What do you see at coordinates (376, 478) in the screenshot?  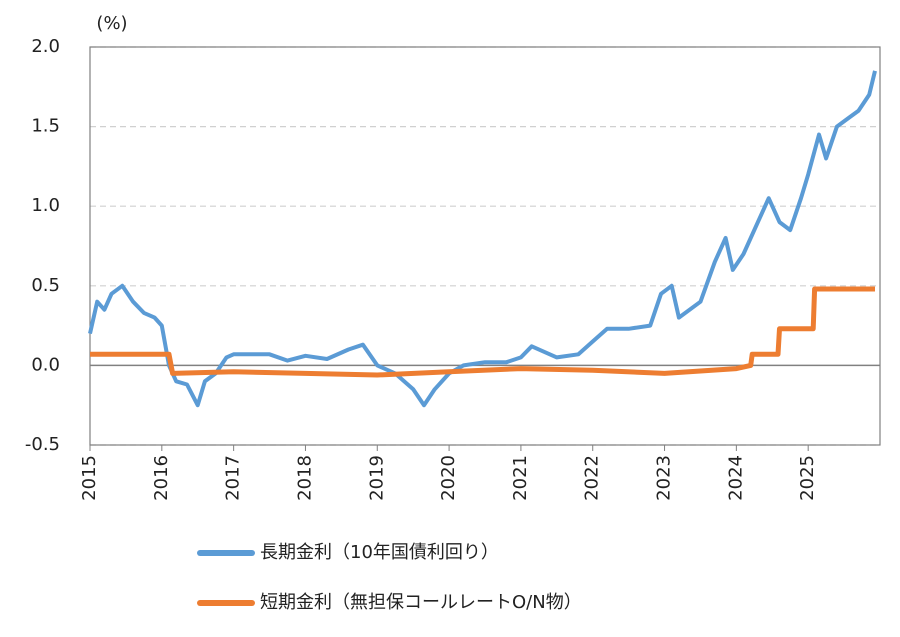 I see `x-tick-label: 2019` at bounding box center [376, 478].